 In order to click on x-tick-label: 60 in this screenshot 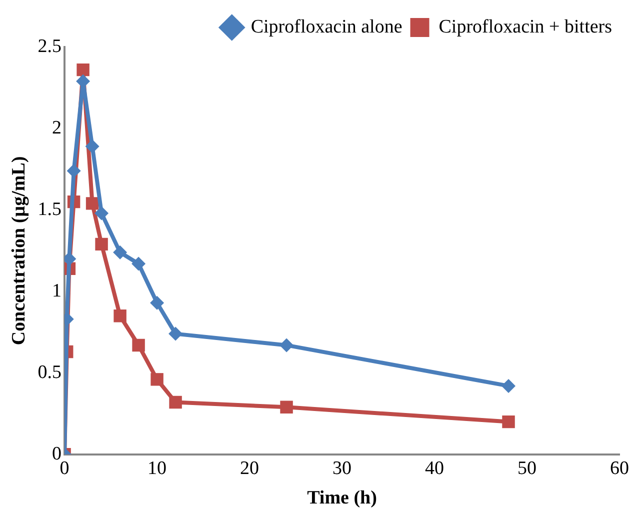, I will do `click(619, 468)`.